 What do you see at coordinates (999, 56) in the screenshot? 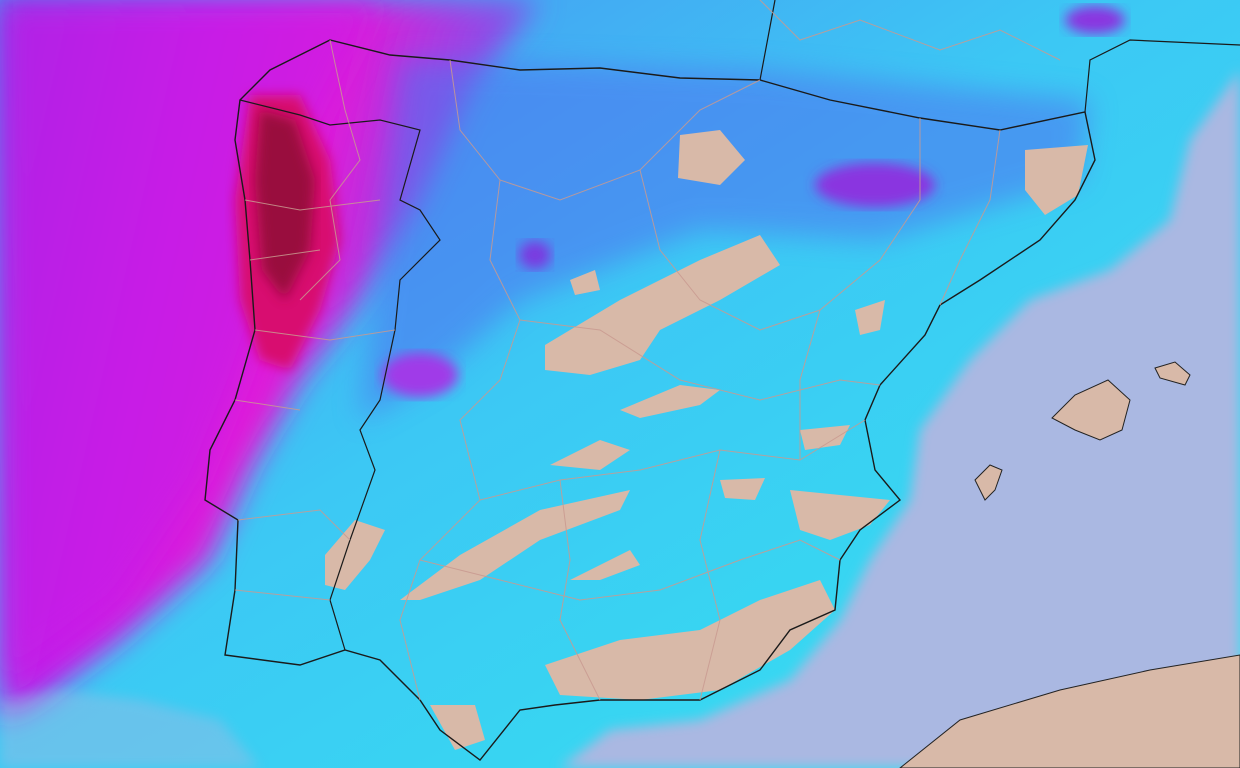
I see `france-border` at bounding box center [999, 56].